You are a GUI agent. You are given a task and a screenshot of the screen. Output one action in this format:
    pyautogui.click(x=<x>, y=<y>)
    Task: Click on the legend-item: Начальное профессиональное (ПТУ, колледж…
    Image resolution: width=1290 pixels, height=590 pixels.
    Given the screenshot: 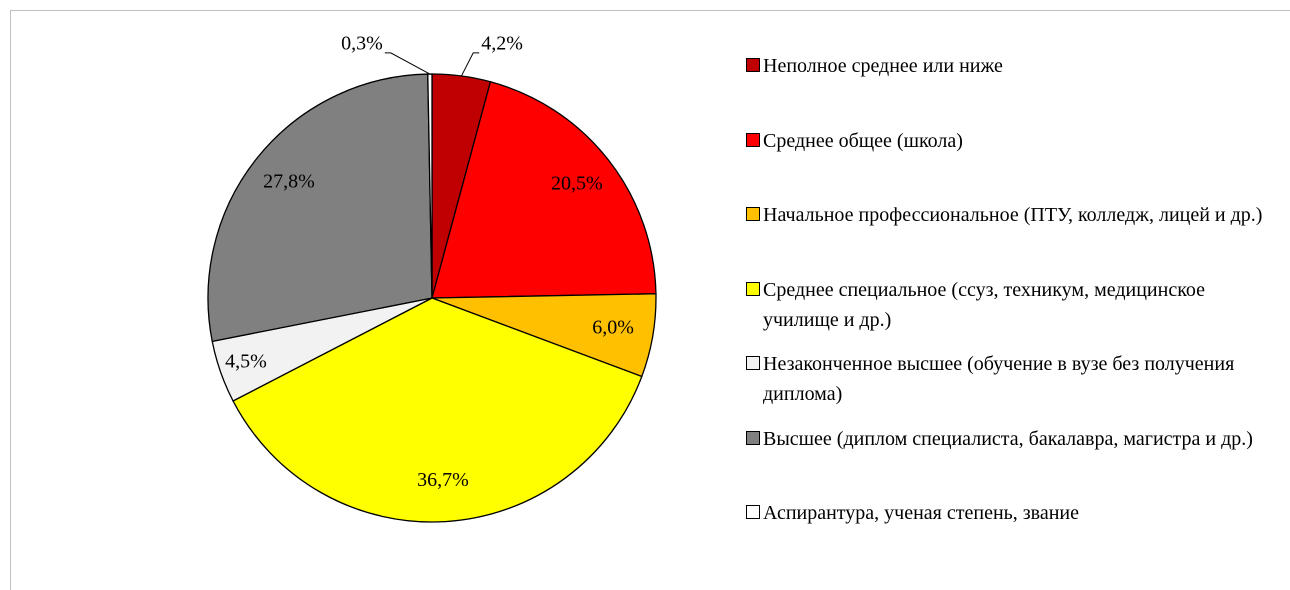 What is the action you would take?
    pyautogui.click(x=1016, y=215)
    